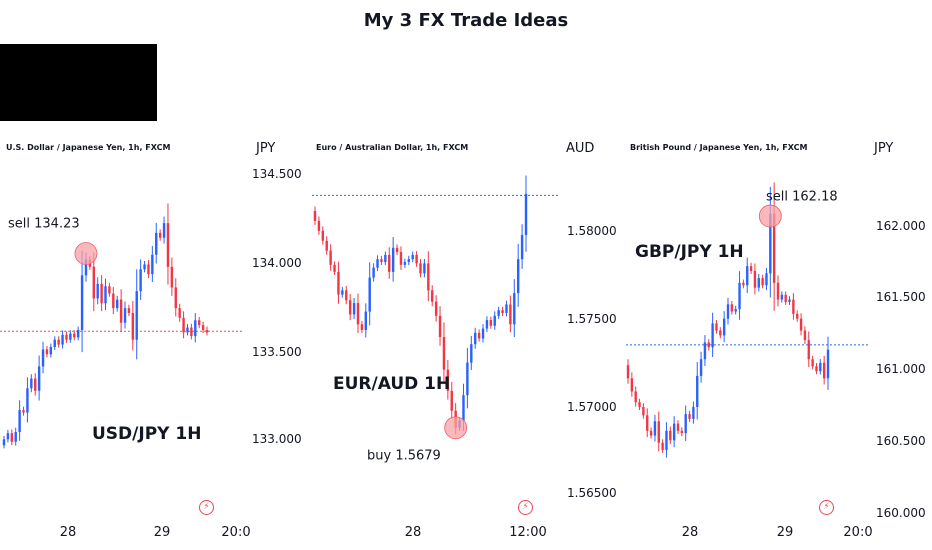  What do you see at coordinates (392, 384) in the screenshot?
I see `pair-label: EUR/AUD 1H` at bounding box center [392, 384].